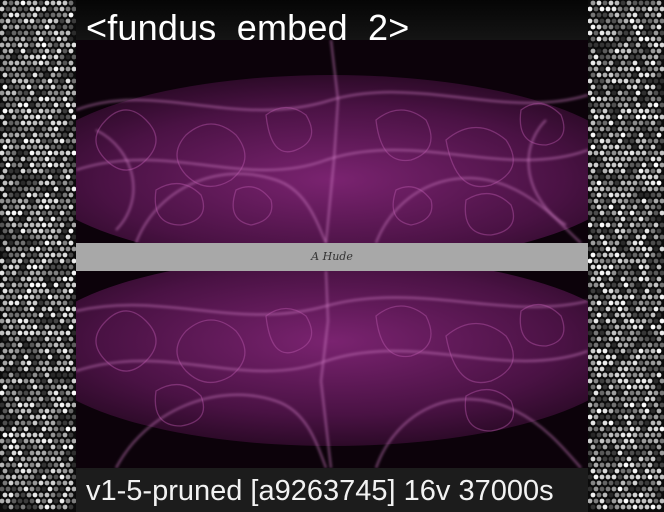  I want to click on caption-bar: v1-5-pruned [a9263745] 16v 37000s, so click(332, 490).